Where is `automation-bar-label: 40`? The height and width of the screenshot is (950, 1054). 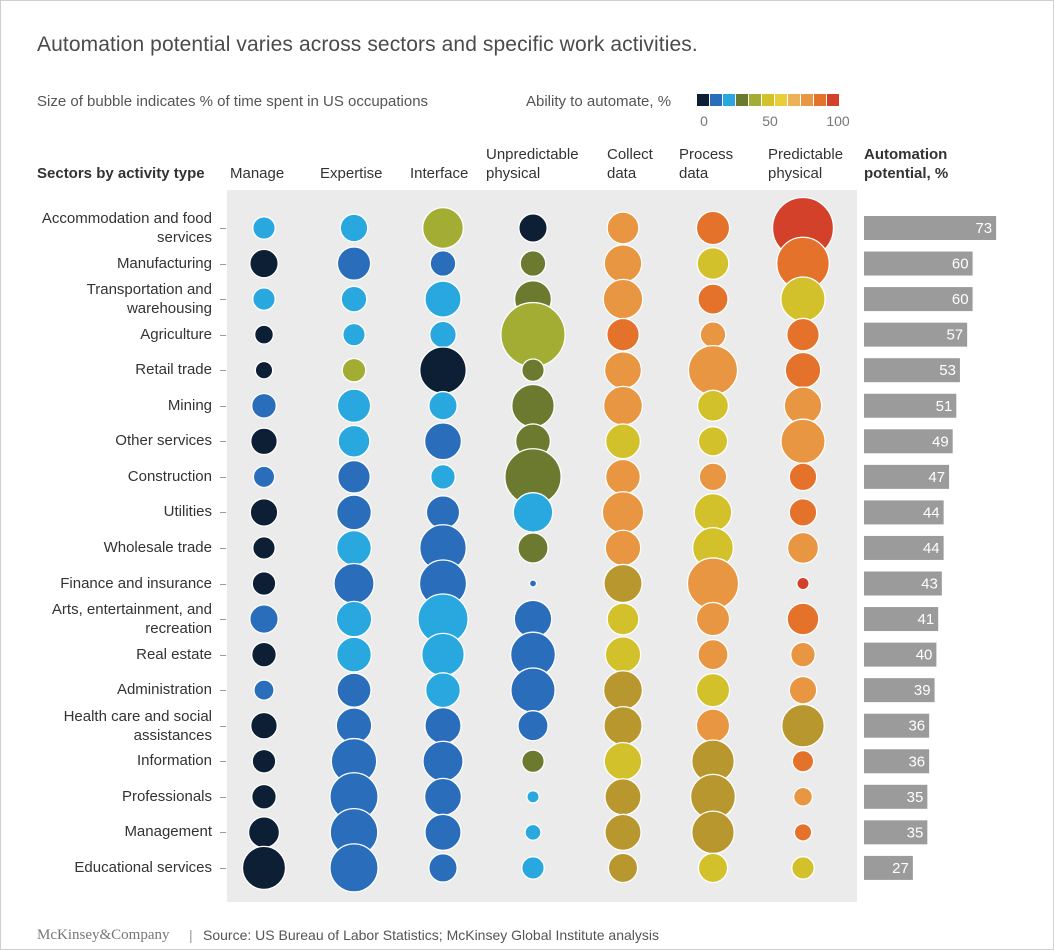 automation-bar-label: 40 is located at coordinates (924, 655).